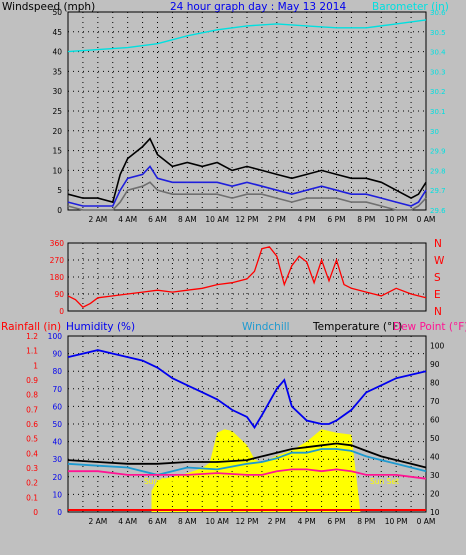  What do you see at coordinates (57, 371) in the screenshot?
I see `humidity-tick-label: 80` at bounding box center [57, 371].